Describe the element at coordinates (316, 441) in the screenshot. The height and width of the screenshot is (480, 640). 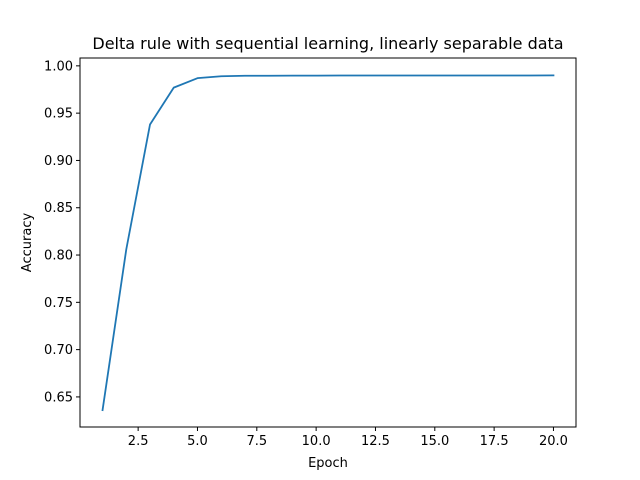
I see `x-tick-label: 10.0` at that location.